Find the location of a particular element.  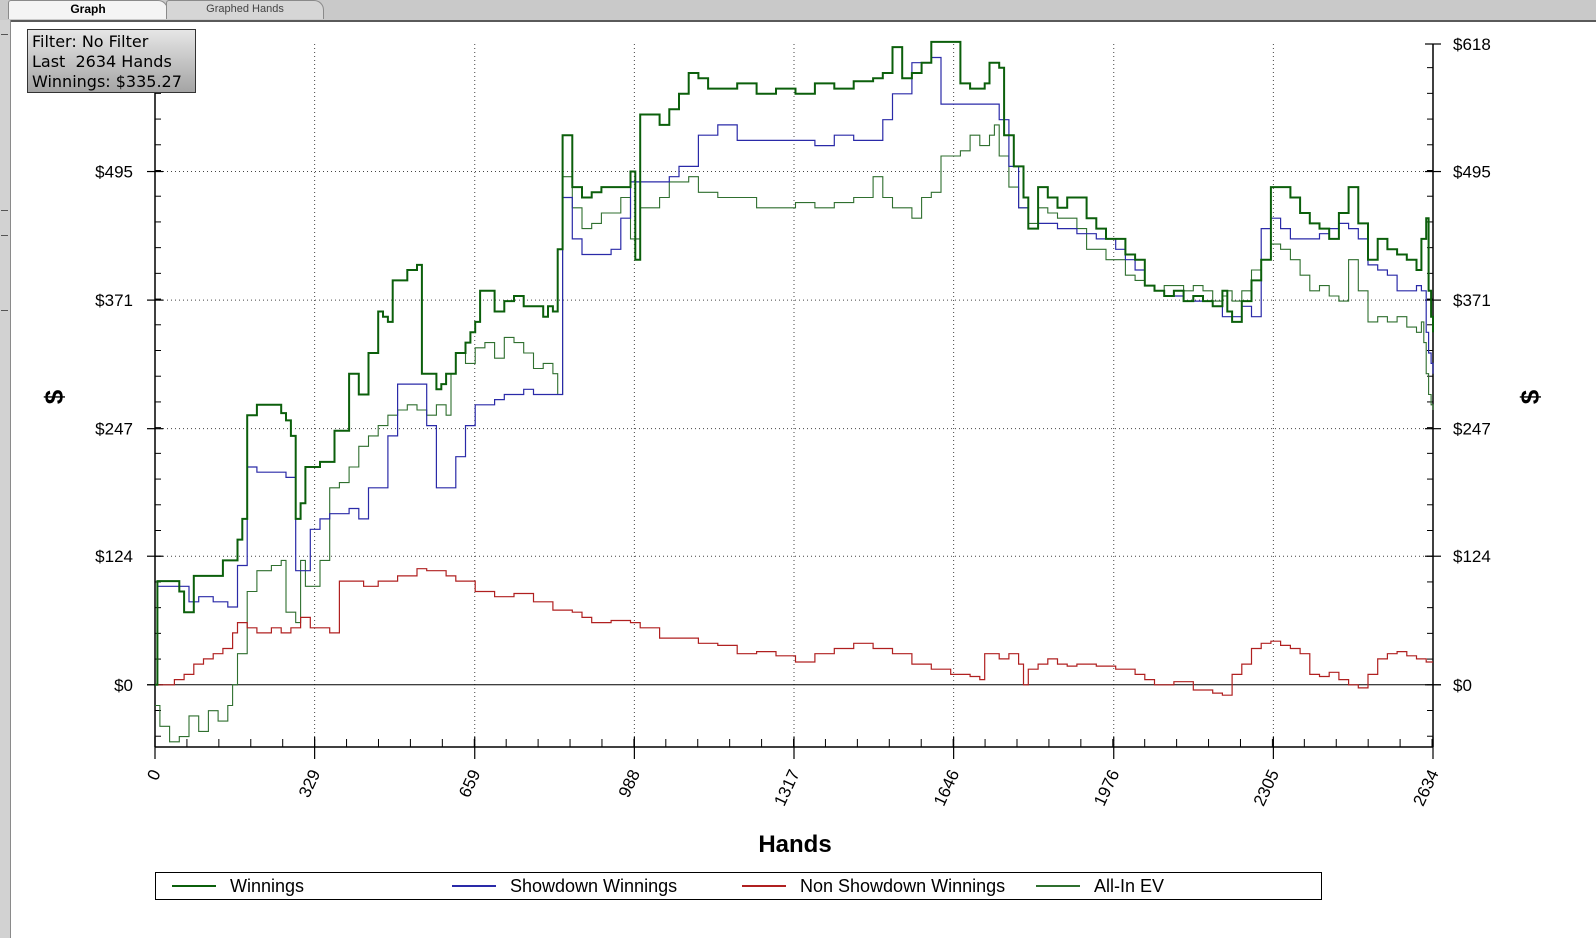

x-tick-label: 329 is located at coordinates (309, 784).